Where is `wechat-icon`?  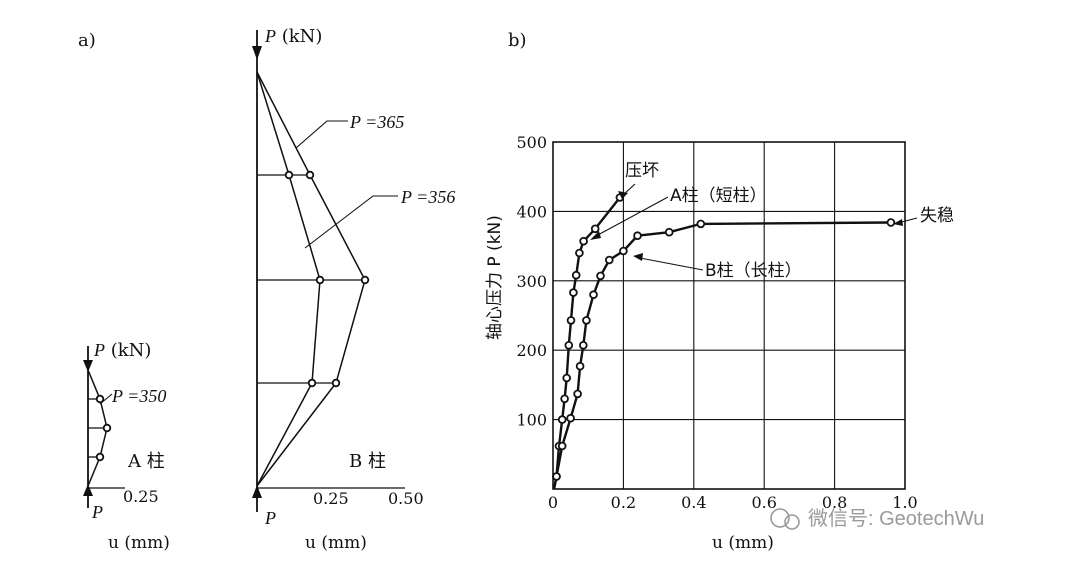 wechat-icon is located at coordinates (780, 518).